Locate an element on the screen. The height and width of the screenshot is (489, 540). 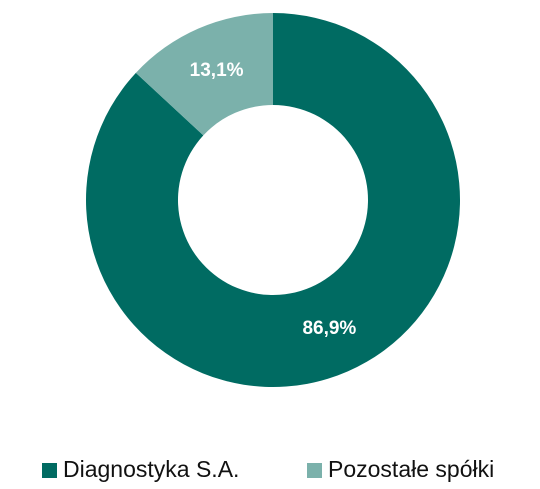
value-label: 86,9% is located at coordinates (329, 328).